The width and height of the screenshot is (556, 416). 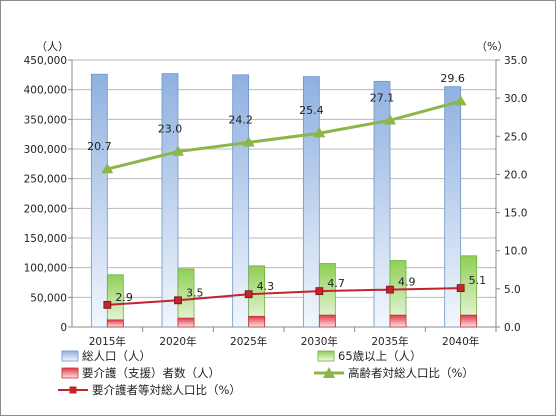 What do you see at coordinates (45, 150) in the screenshot?
I see `left-tick-label-6: 300,000` at bounding box center [45, 150].